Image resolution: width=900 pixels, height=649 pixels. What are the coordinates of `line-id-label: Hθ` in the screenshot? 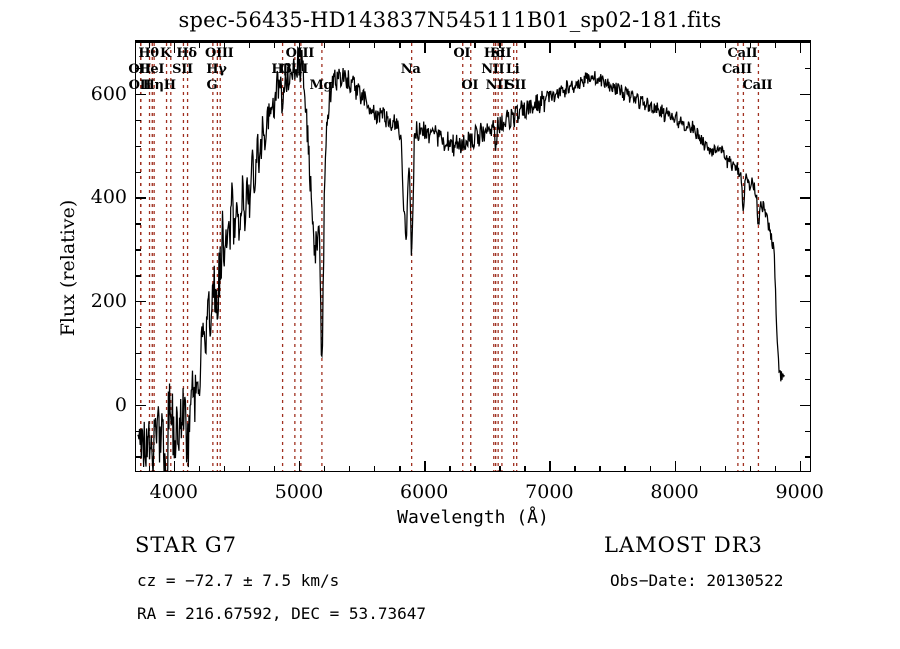 It's located at (148, 53).